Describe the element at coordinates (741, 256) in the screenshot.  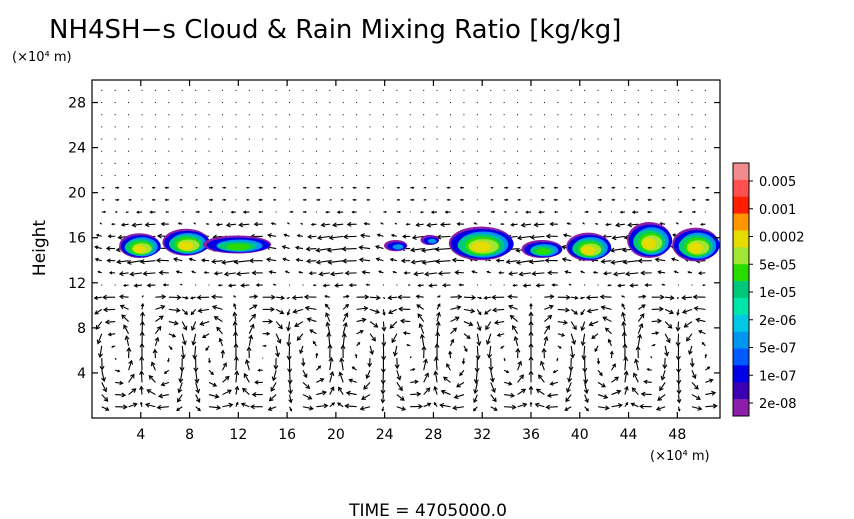
I see `colorbar-swatch` at that location.